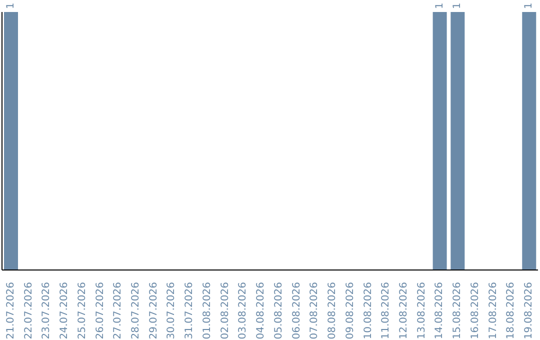 The height and width of the screenshot is (340, 540). What do you see at coordinates (46, 311) in the screenshot?
I see `x-tick-label: 23.07.2026` at bounding box center [46, 311].